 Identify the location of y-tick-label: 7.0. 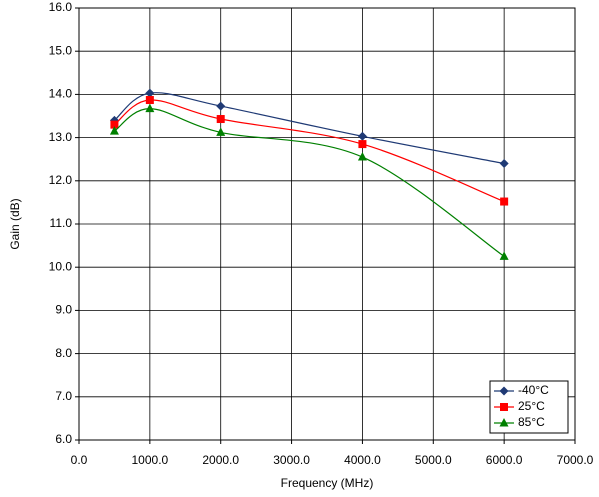
(63, 396).